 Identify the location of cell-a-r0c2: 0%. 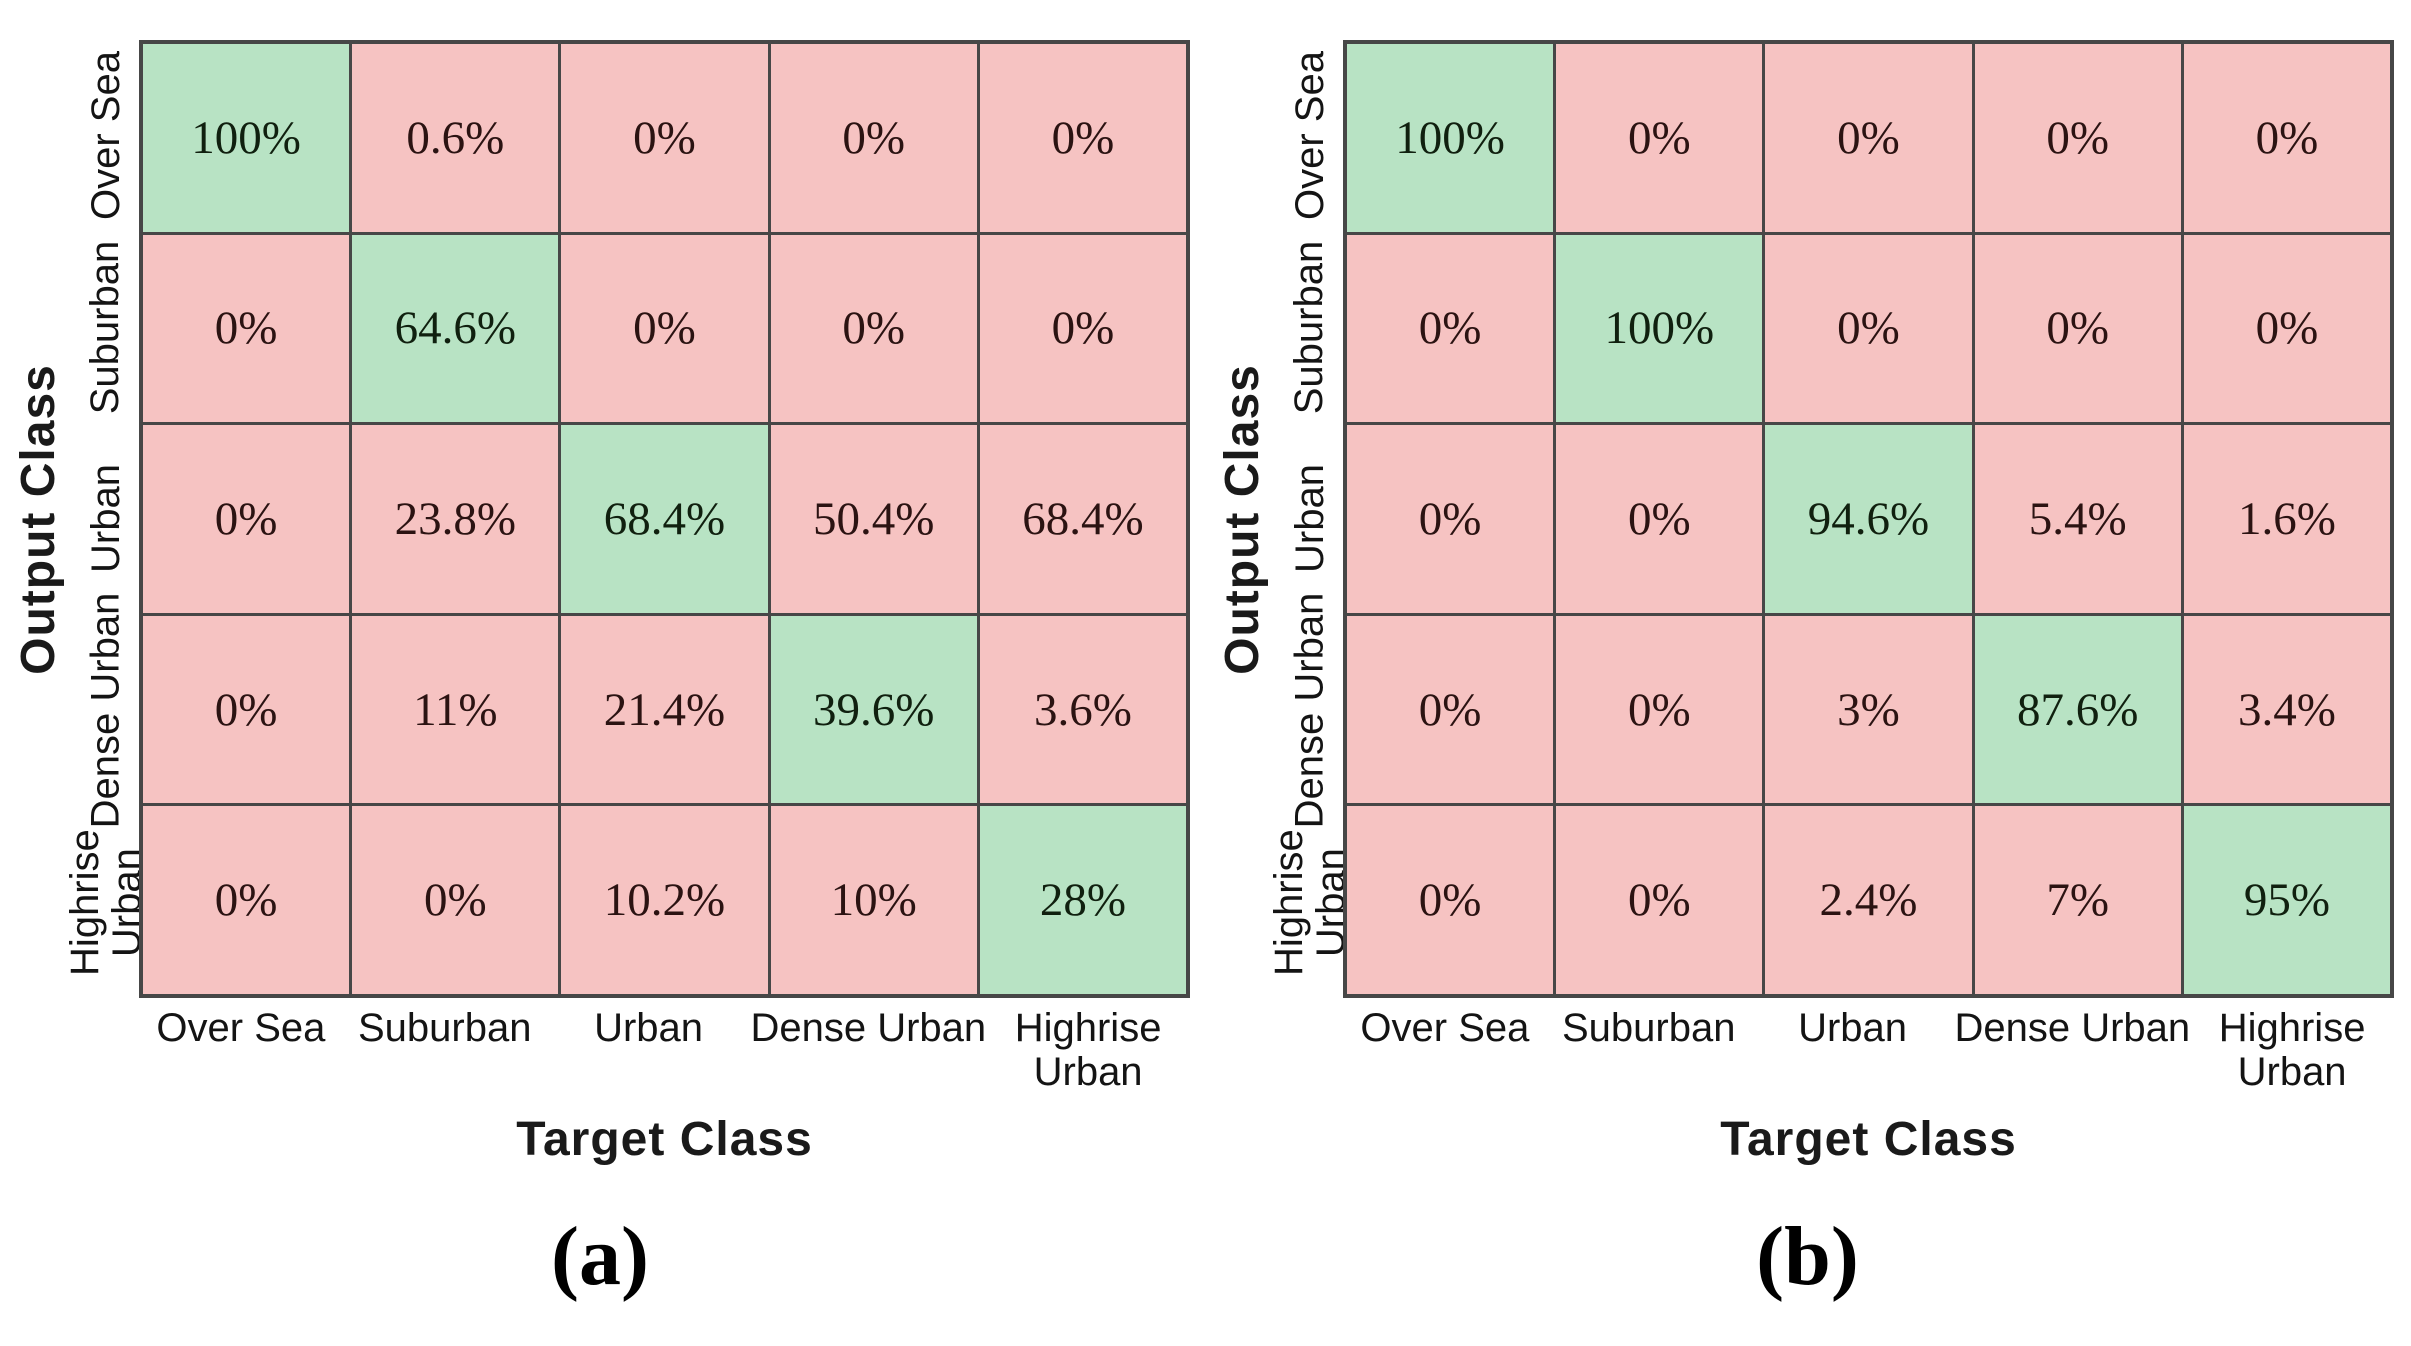
(664, 138).